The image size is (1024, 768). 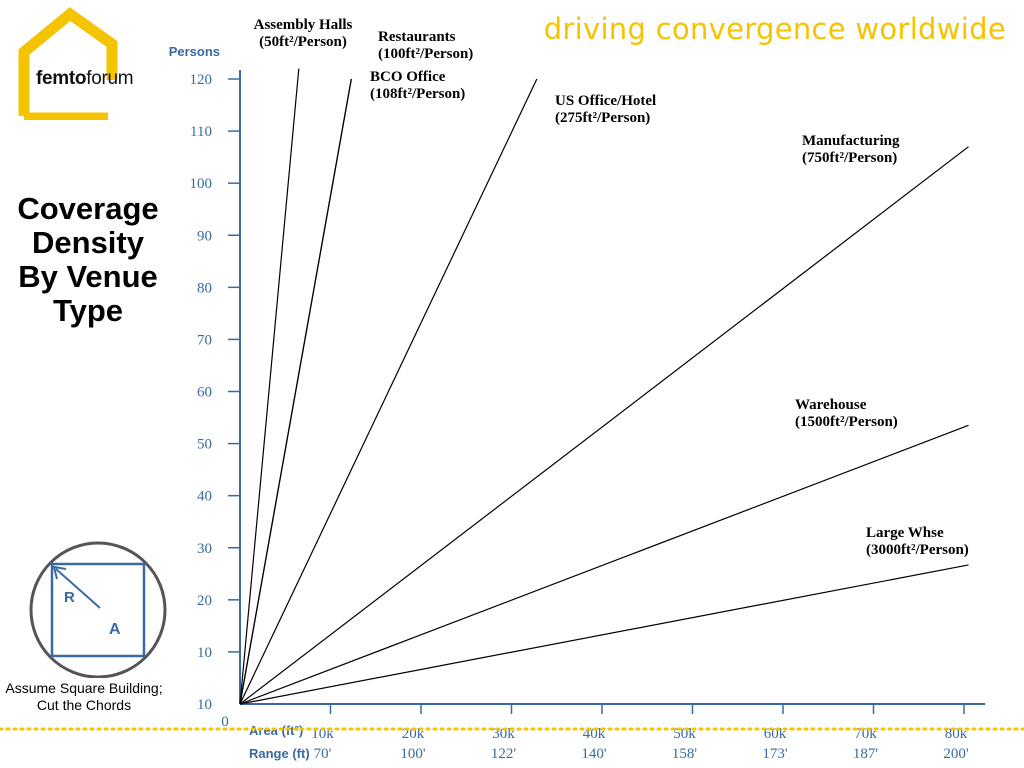 What do you see at coordinates (851, 141) in the screenshot?
I see `series-label-line1: Manufacturing` at bounding box center [851, 141].